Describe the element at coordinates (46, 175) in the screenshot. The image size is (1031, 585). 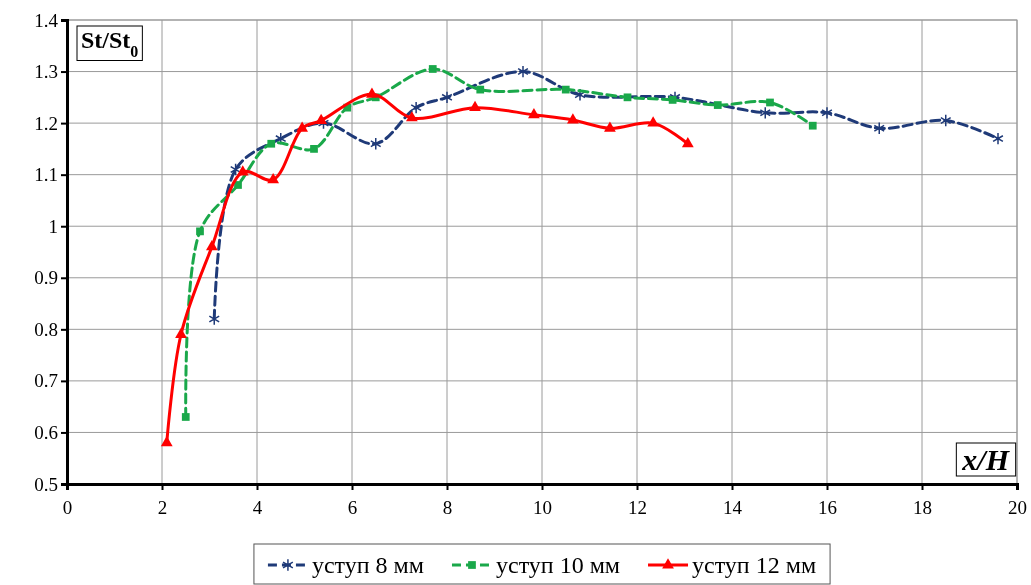
I see `y-tick-label: 1.1` at that location.